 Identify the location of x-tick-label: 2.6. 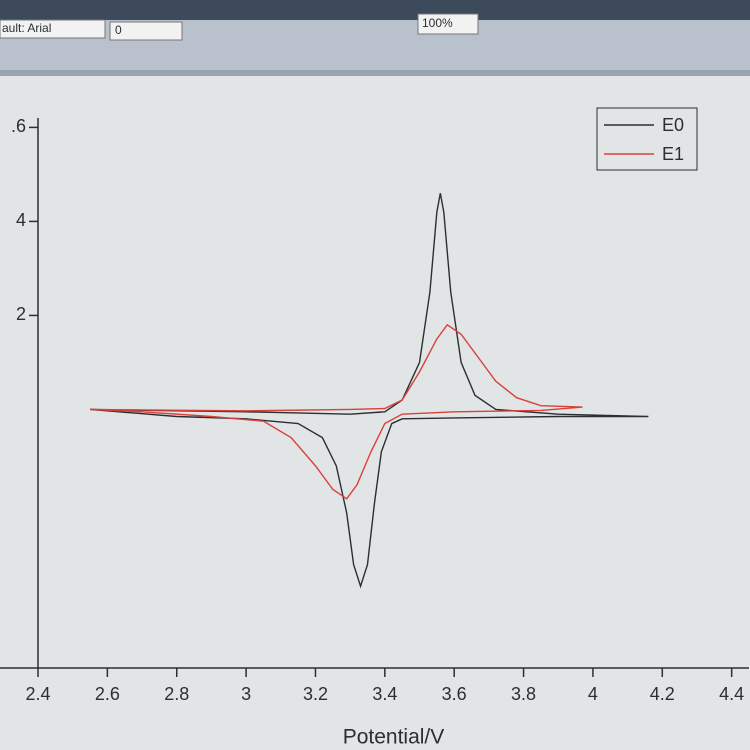
(107, 694).